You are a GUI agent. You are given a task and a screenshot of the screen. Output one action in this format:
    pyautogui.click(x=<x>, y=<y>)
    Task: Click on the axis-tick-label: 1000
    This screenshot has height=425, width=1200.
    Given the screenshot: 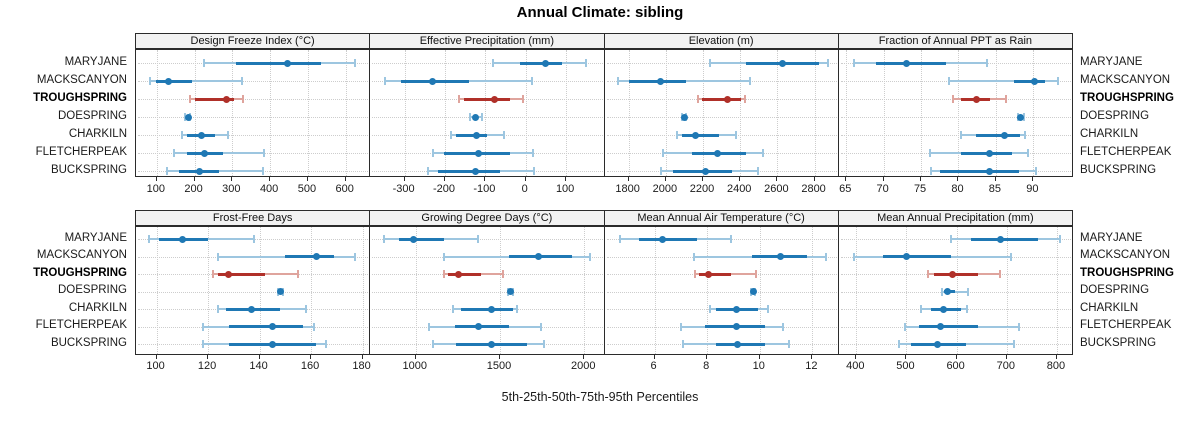 What is the action you would take?
    pyautogui.click(x=414, y=366)
    